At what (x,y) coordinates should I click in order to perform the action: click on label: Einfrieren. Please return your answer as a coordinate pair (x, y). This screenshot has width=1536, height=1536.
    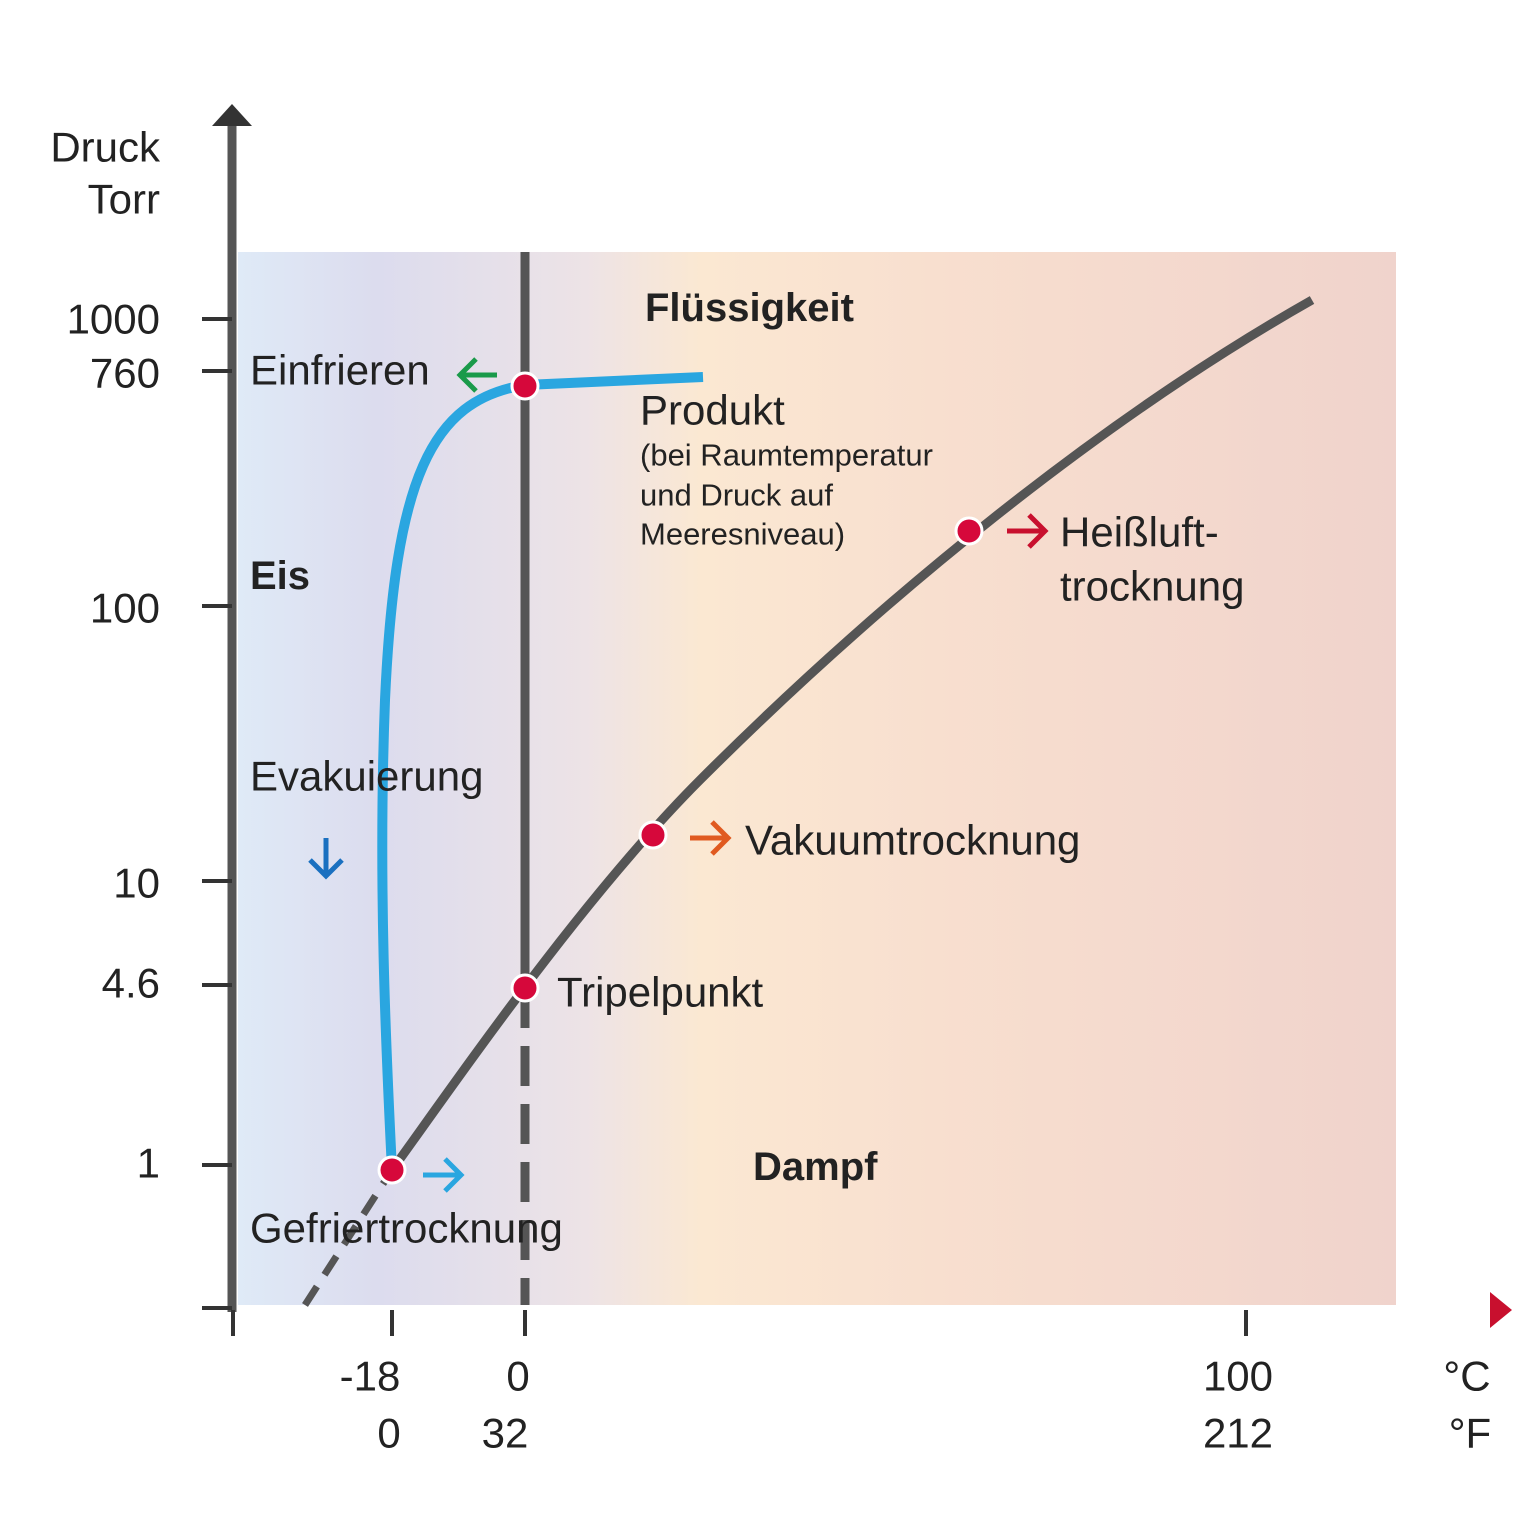
    Looking at the image, I should click on (340, 370).